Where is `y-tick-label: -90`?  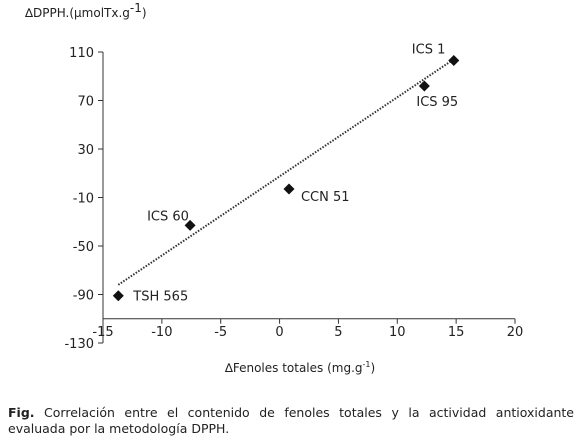 y-tick-label: -90 is located at coordinates (83, 296).